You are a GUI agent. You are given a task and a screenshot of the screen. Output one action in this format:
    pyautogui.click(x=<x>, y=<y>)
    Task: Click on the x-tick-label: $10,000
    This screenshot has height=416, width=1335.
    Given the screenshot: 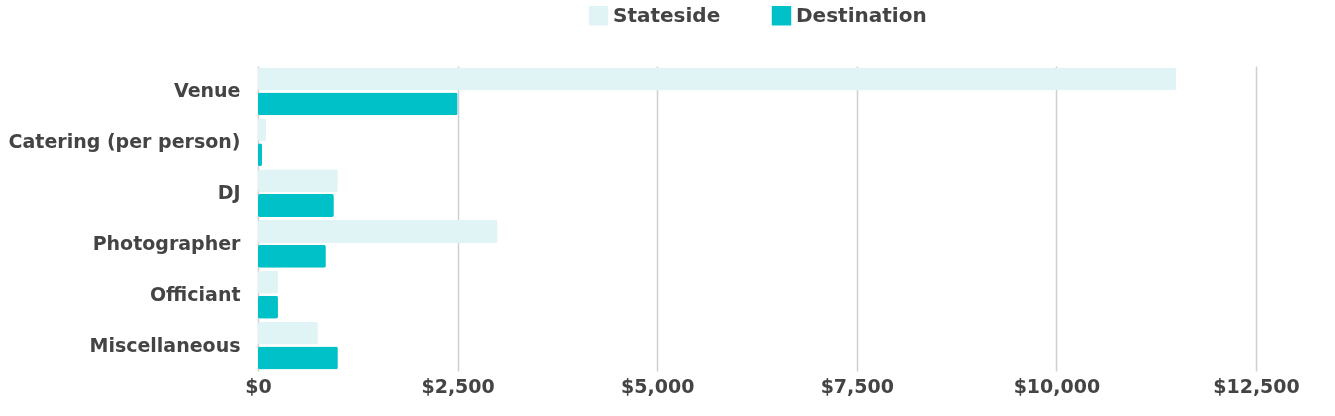 What is the action you would take?
    pyautogui.click(x=1057, y=385)
    